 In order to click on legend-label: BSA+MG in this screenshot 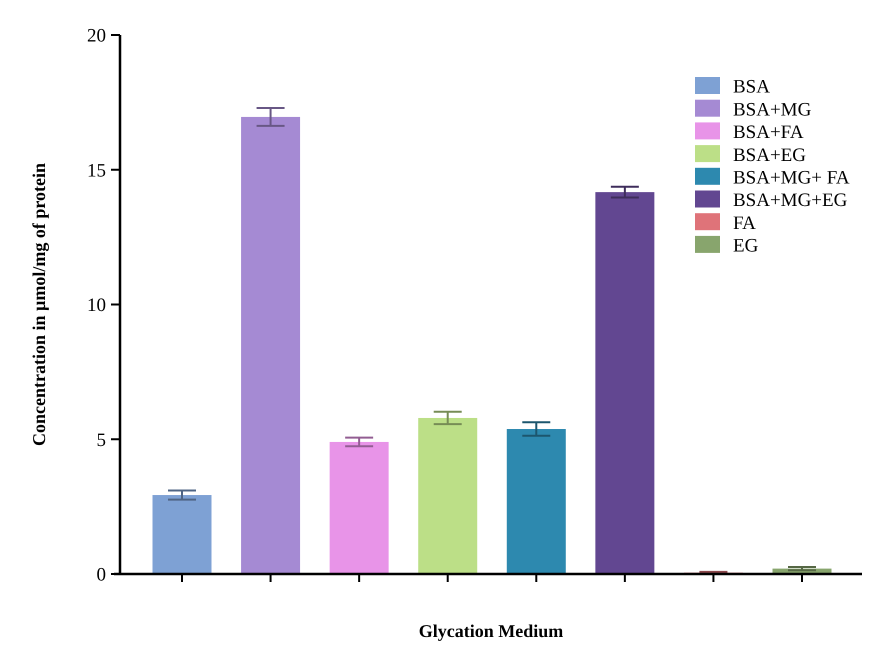, I will do `click(772, 109)`.